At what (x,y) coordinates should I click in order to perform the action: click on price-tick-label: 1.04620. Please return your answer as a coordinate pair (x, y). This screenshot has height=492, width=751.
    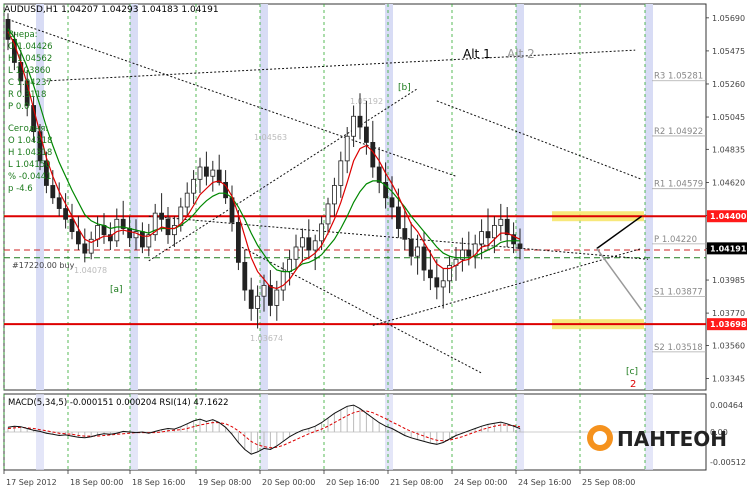
    Looking at the image, I should click on (728, 182).